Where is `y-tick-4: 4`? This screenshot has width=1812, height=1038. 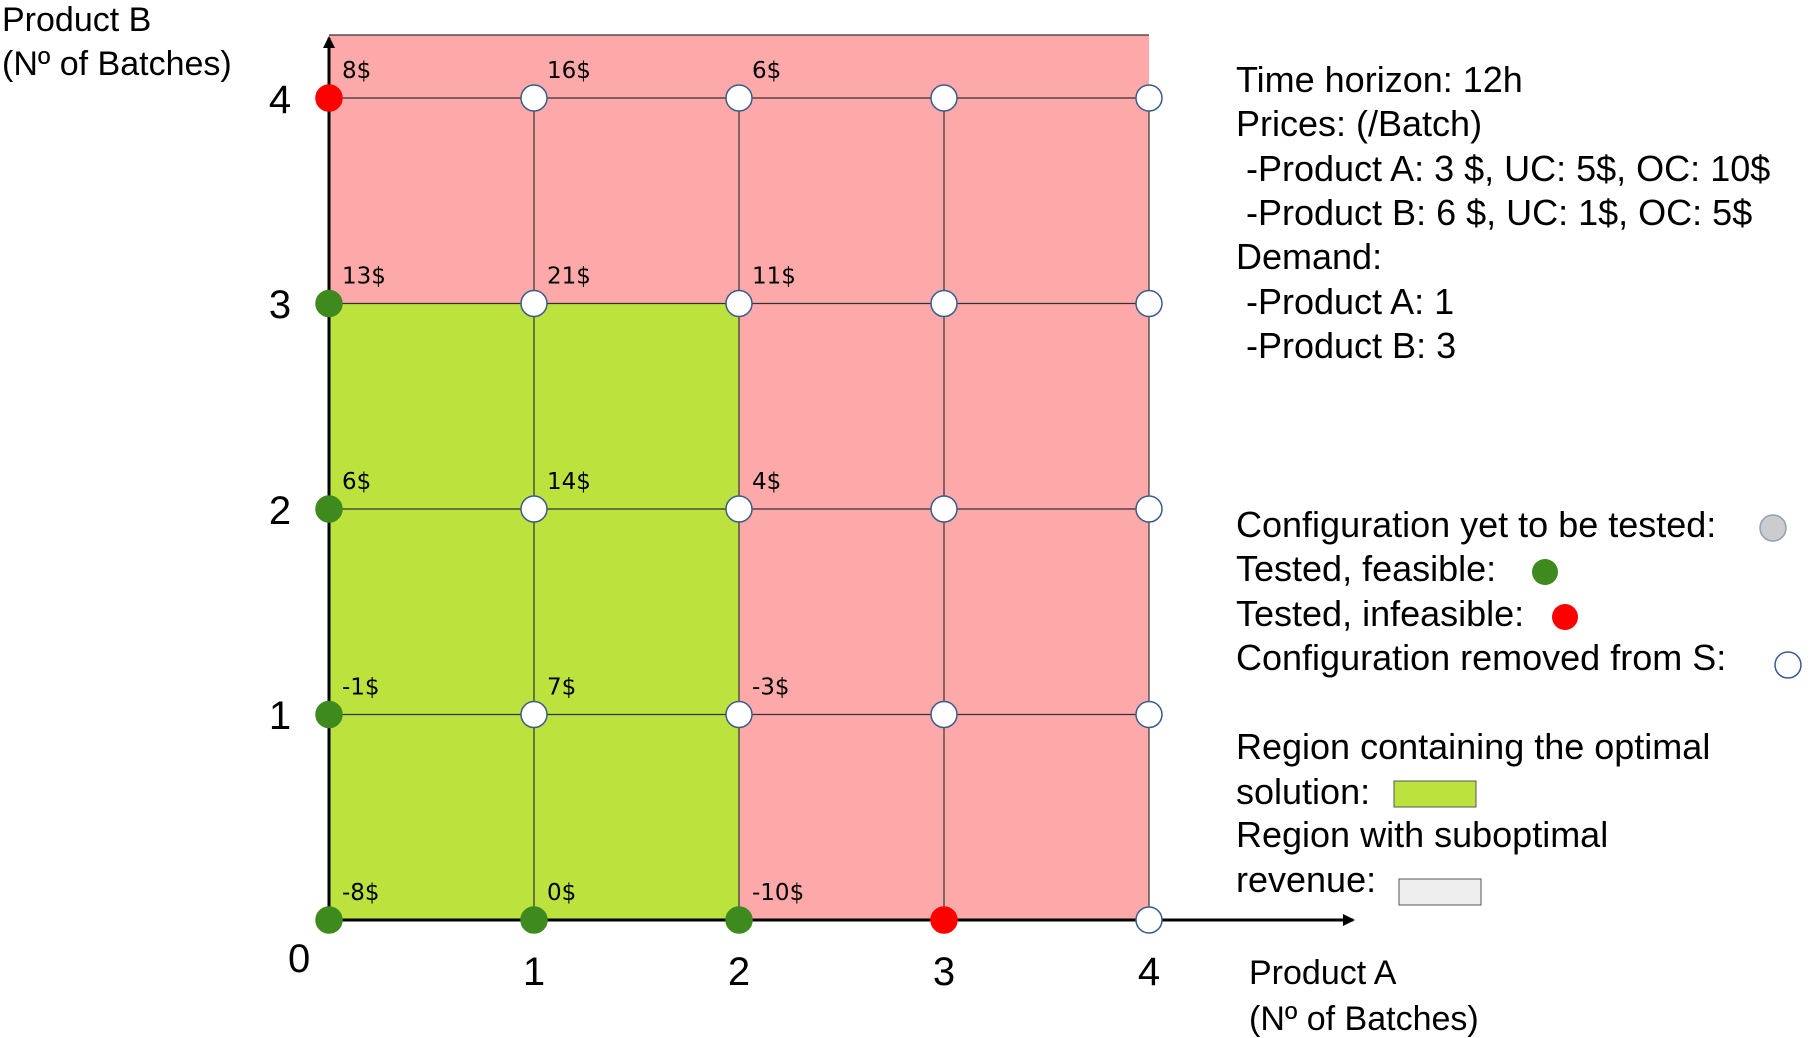 y-tick-4: 4 is located at coordinates (280, 100).